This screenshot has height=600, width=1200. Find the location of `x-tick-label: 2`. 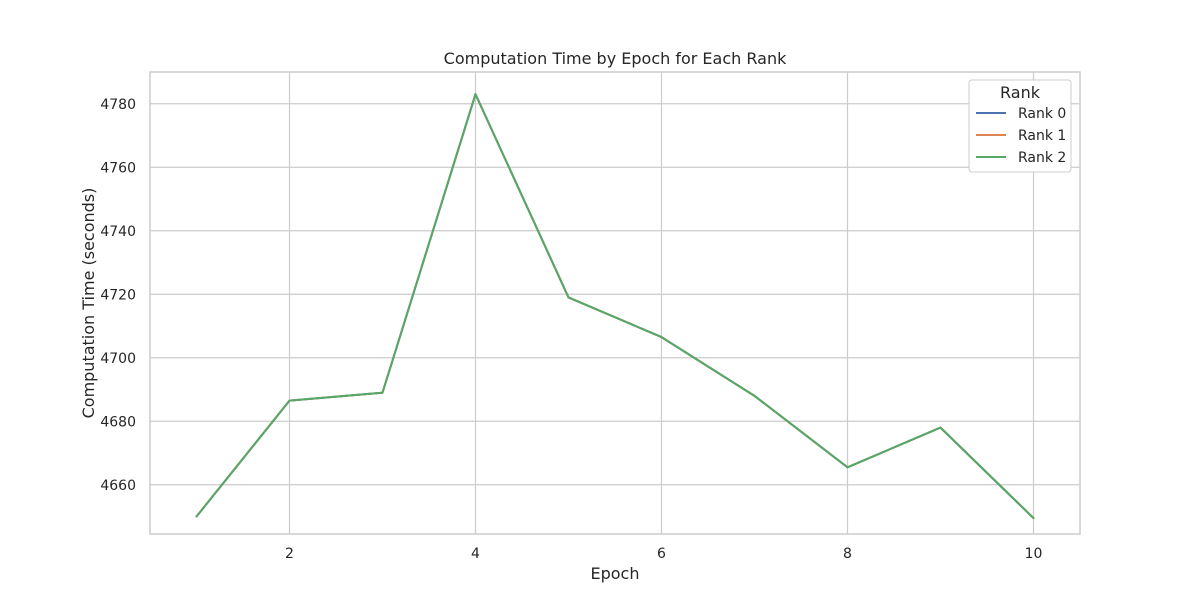

x-tick-label: 2 is located at coordinates (289, 554).